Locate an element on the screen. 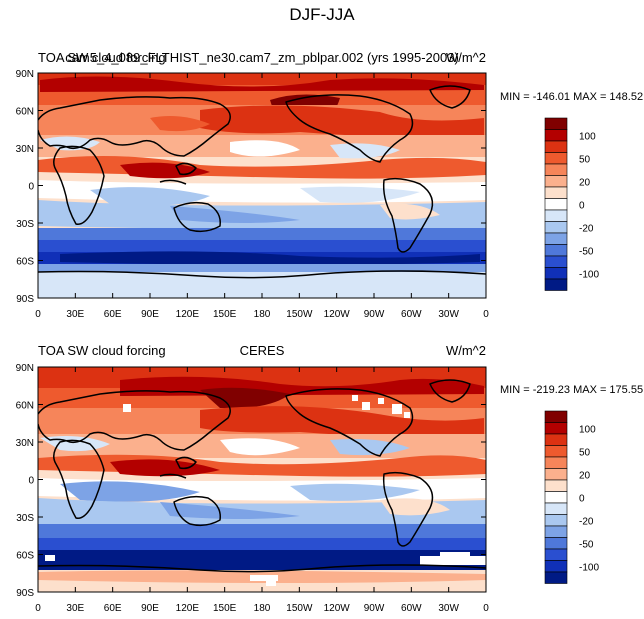 Image resolution: width=644 pixels, height=619 pixels. colorbar-label: -50 is located at coordinates (586, 544).